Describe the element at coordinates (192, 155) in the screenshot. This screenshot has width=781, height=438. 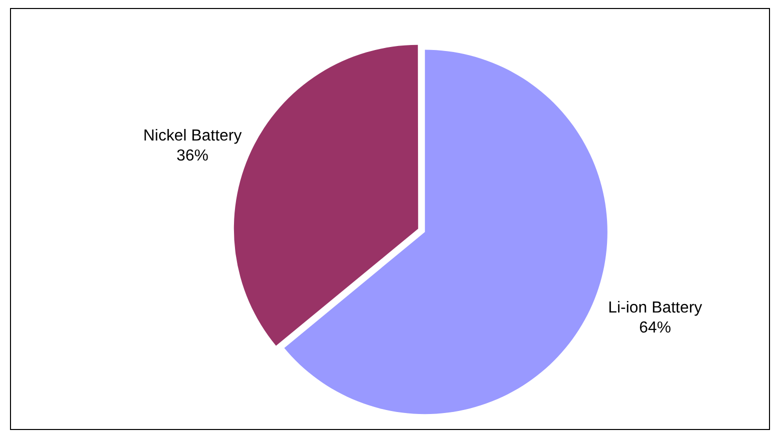
I see `data-label: 36%` at that location.